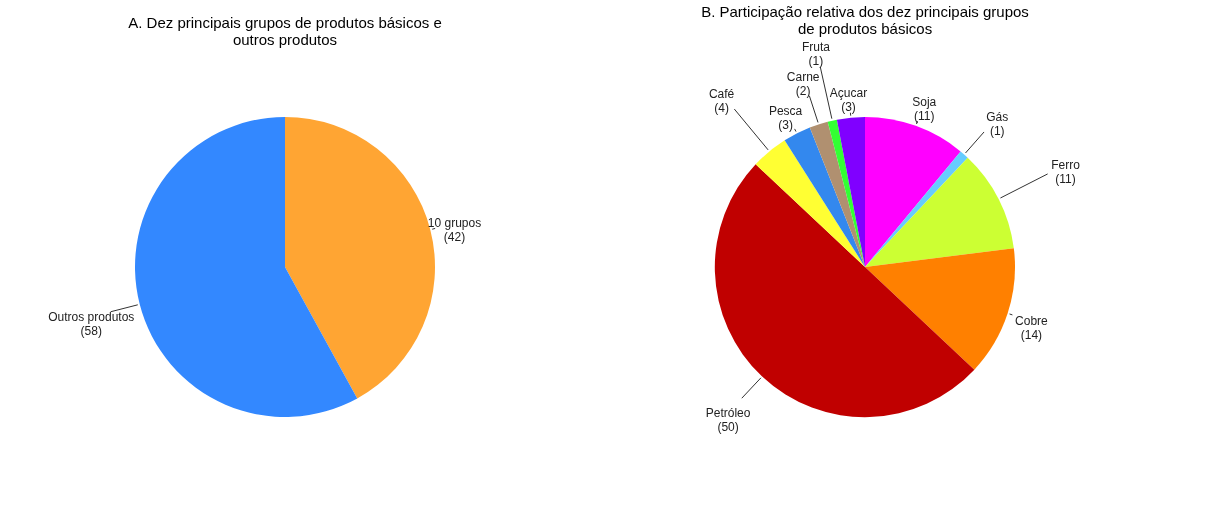  Describe the element at coordinates (865, 20) in the screenshot. I see `chart-title: B. Participação relativa dos dez principais grupos de produtos básicos` at that location.